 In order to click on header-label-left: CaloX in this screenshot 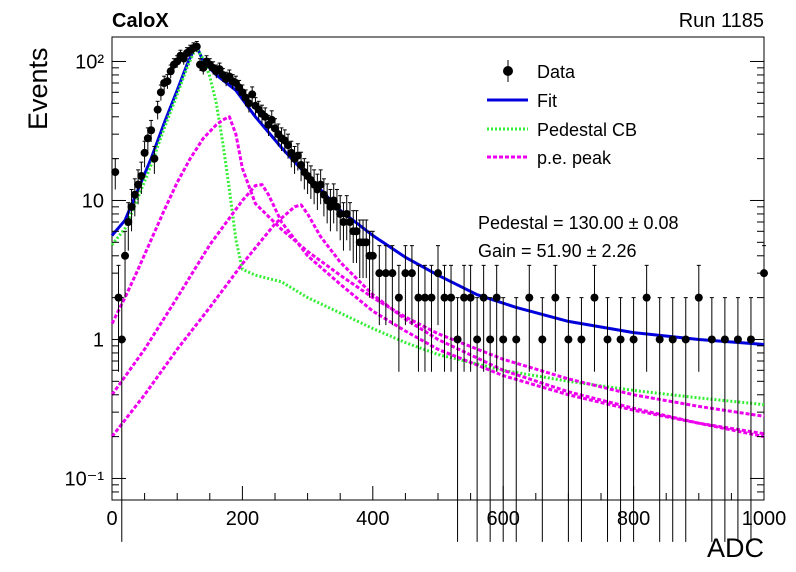, I will do `click(140, 21)`.